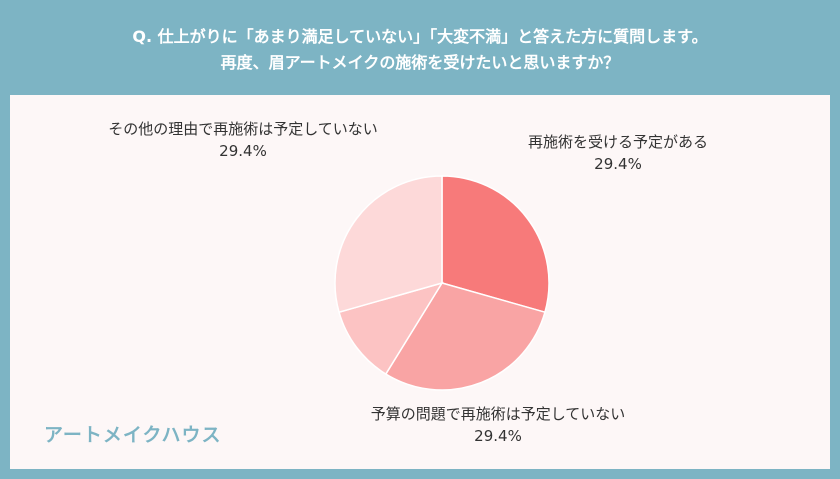 The image size is (840, 479). What do you see at coordinates (388, 244) in the screenshot?
I see `pie-slice-other` at bounding box center [388, 244].